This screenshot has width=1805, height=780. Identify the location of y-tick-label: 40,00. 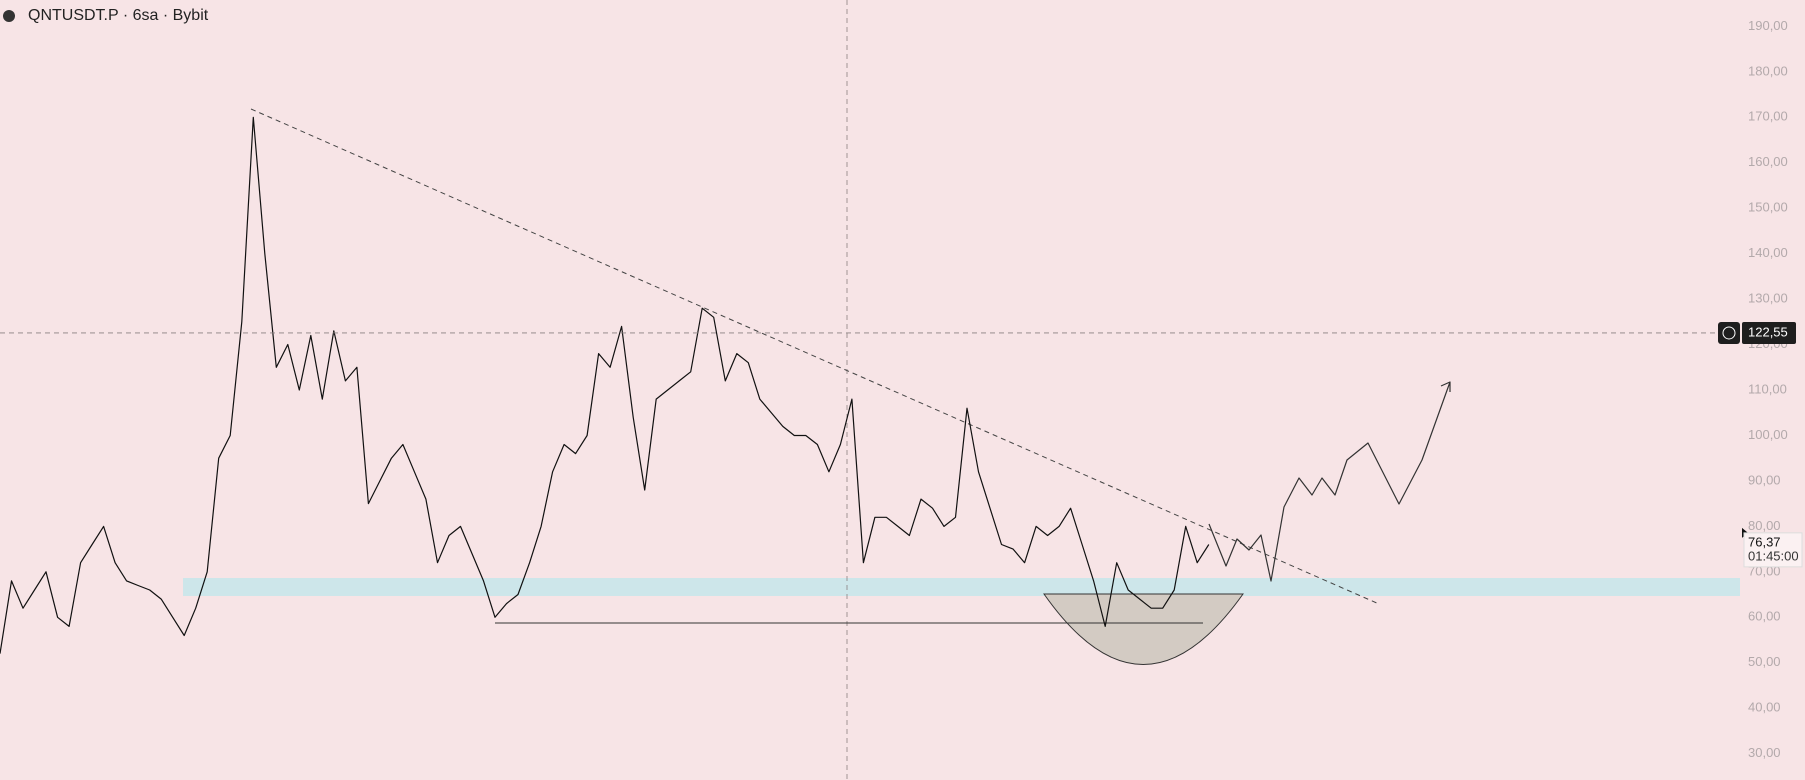
(1764, 707).